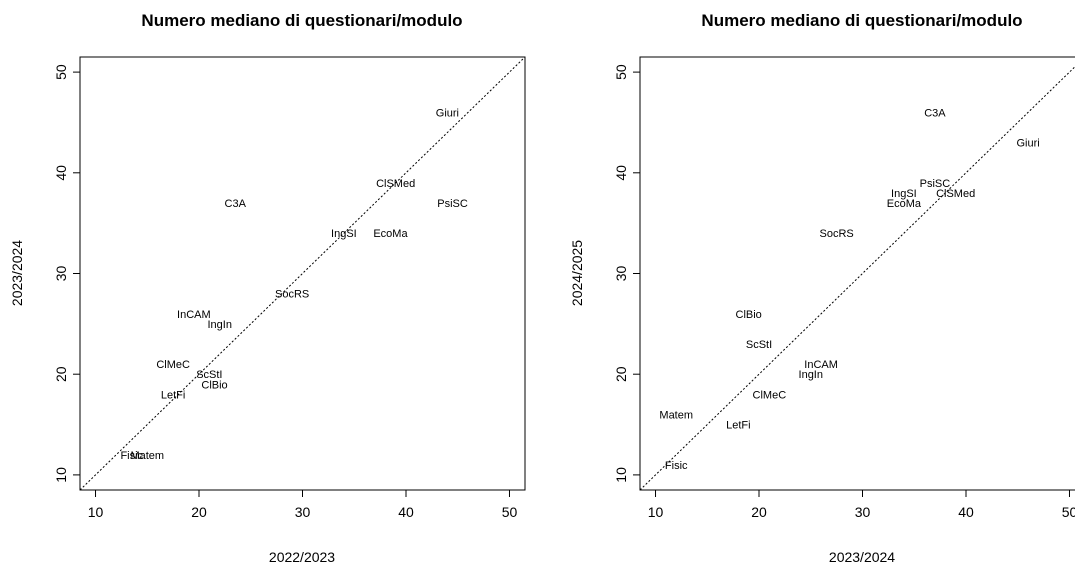 The image size is (1075, 567). What do you see at coordinates (621, 173) in the screenshot?
I see `panel-2-y-tick-label: 40` at bounding box center [621, 173].